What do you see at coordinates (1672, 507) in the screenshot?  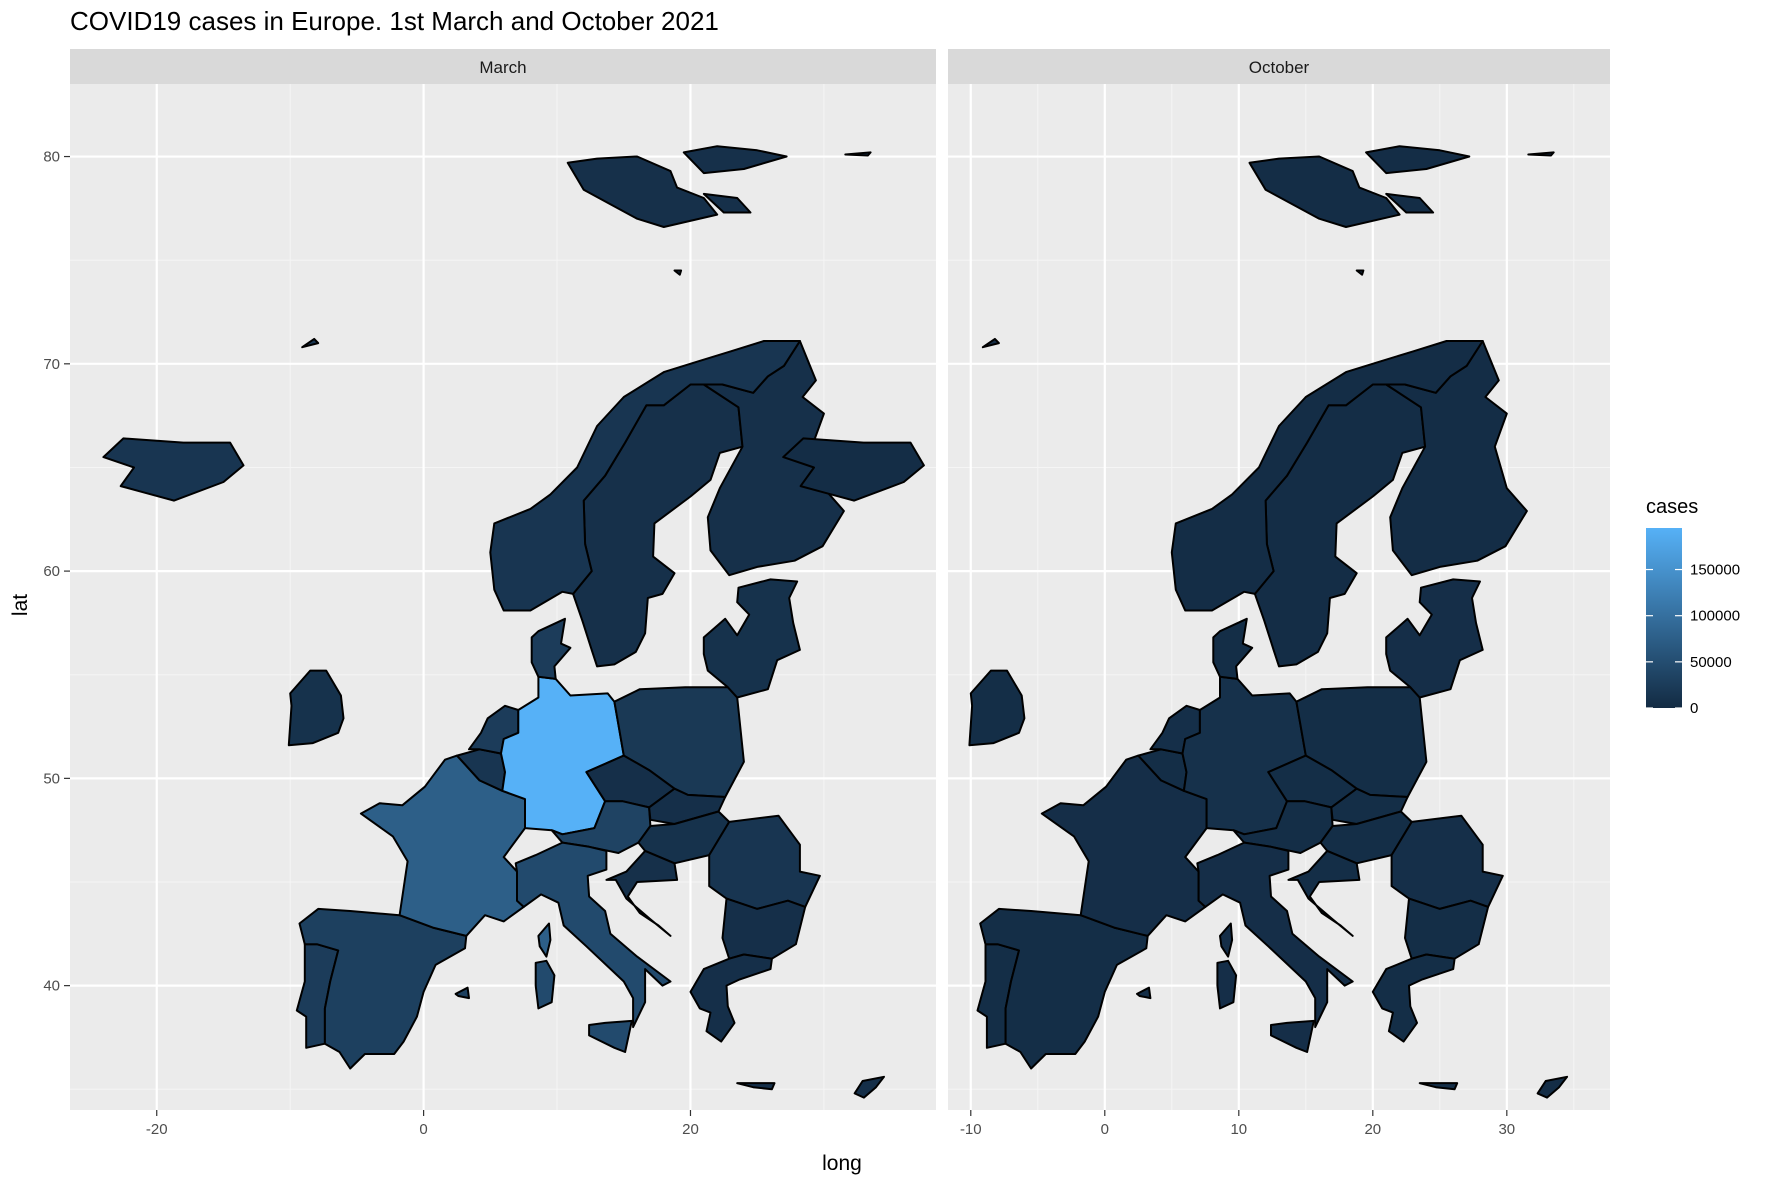 I see `legend-title: cases` at bounding box center [1672, 507].